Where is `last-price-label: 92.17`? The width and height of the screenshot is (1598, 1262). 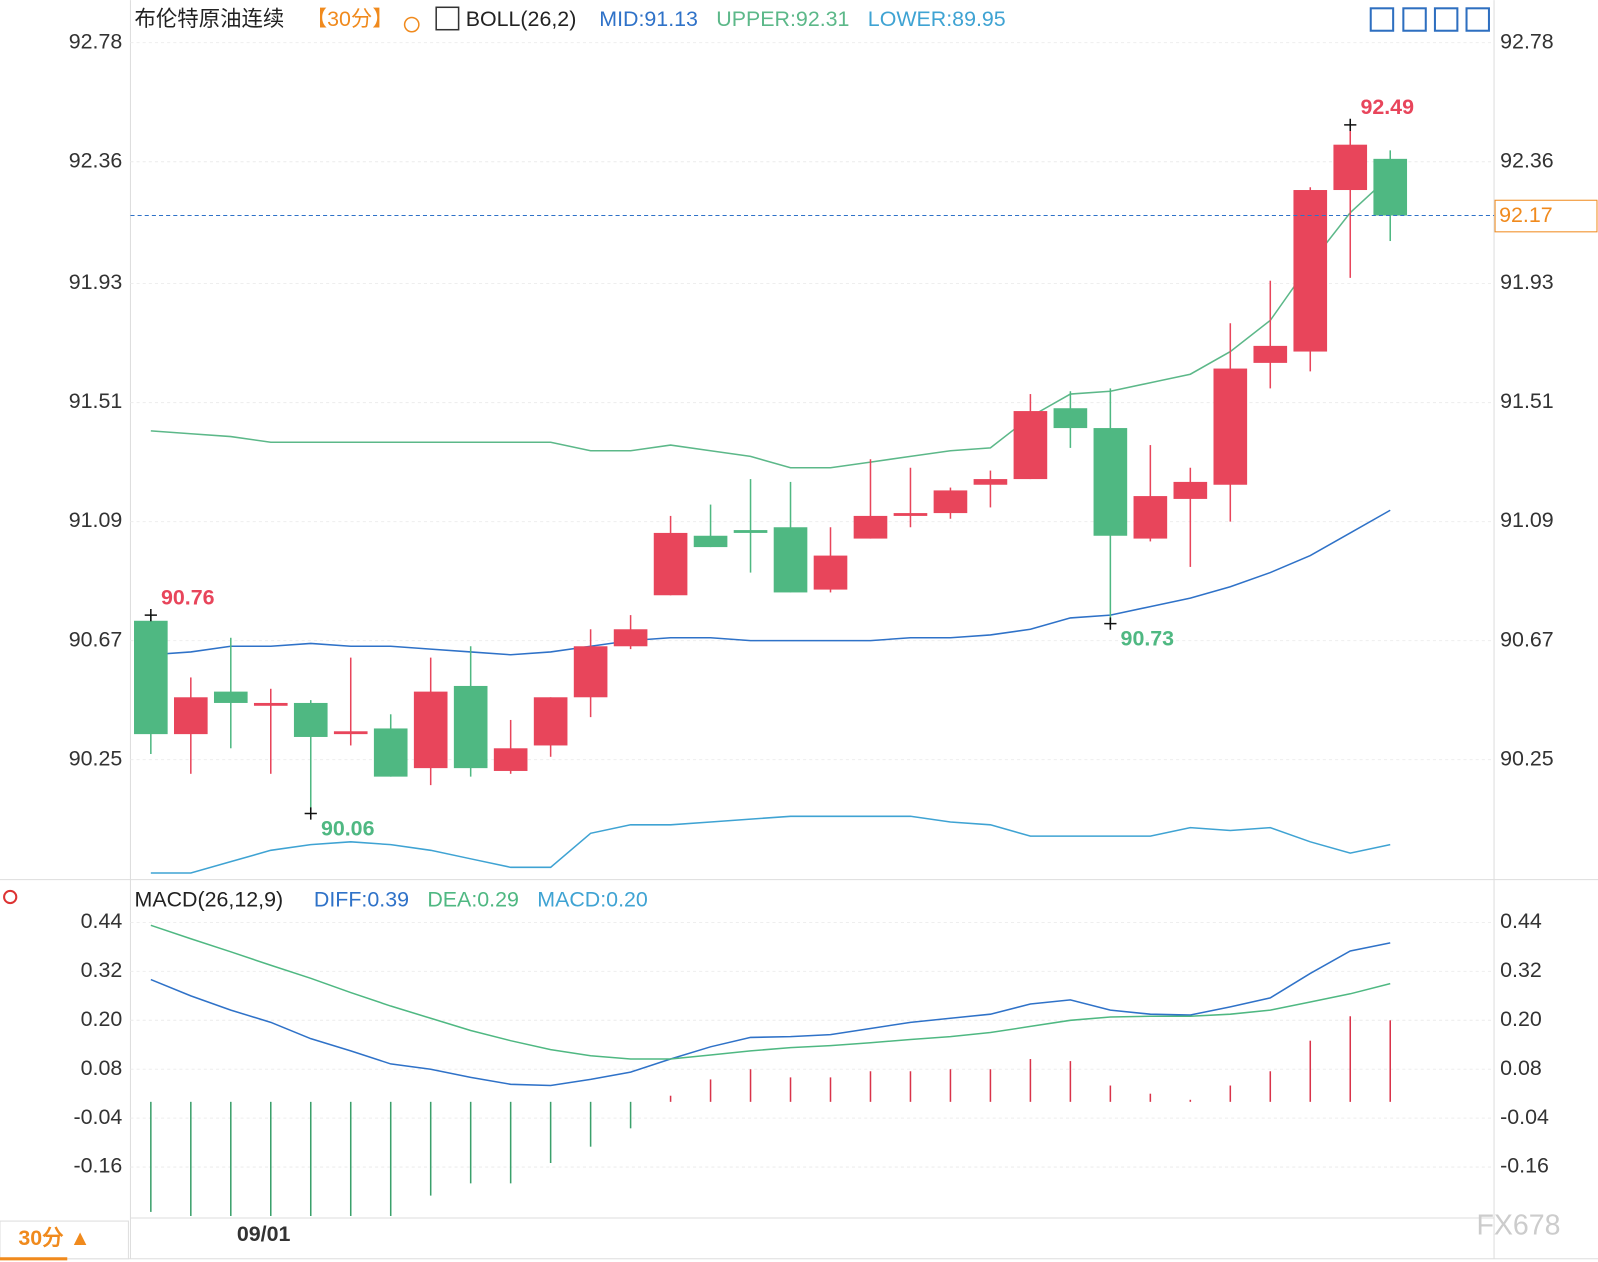 last-price-label: 92.17 is located at coordinates (1526, 215).